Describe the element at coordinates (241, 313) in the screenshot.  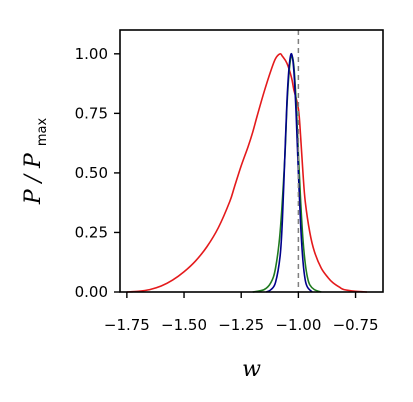
I see `x-axis-ticks: −1.75 −1.50 −1.25 −1.00 −0.75` at that location.